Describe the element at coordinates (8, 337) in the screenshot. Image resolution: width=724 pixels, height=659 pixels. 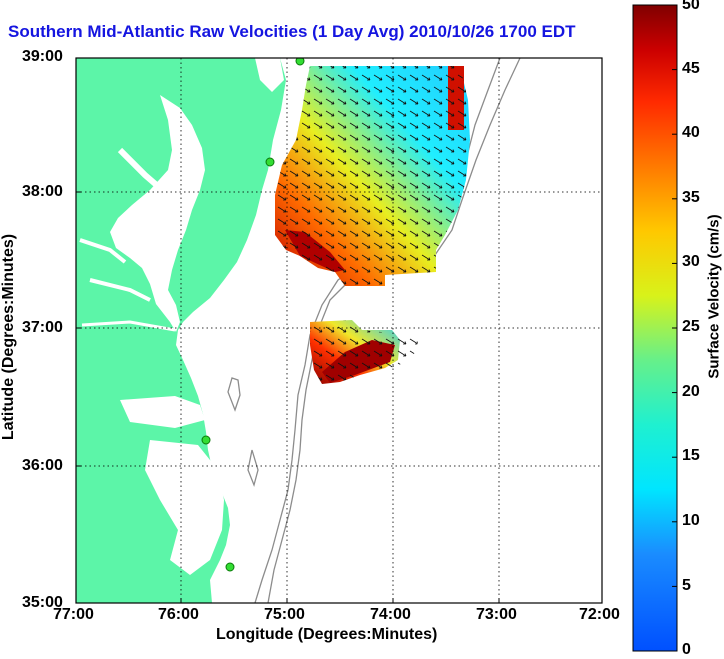
I see `y-axis-label: Latitude (Degrees:Minutes)` at that location.